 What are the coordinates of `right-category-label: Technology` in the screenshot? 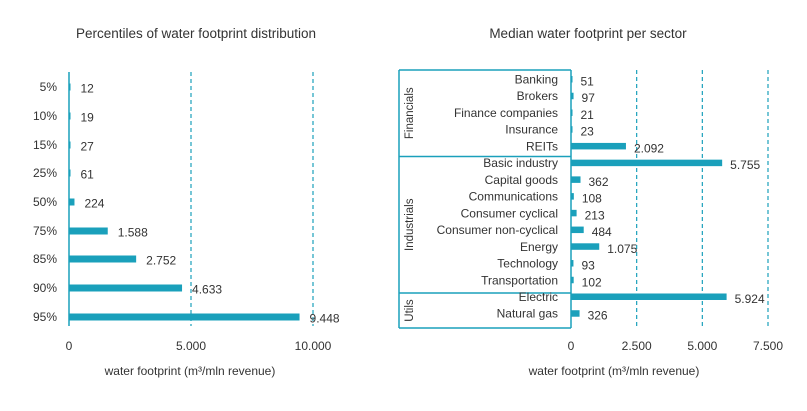 It's located at (527, 264).